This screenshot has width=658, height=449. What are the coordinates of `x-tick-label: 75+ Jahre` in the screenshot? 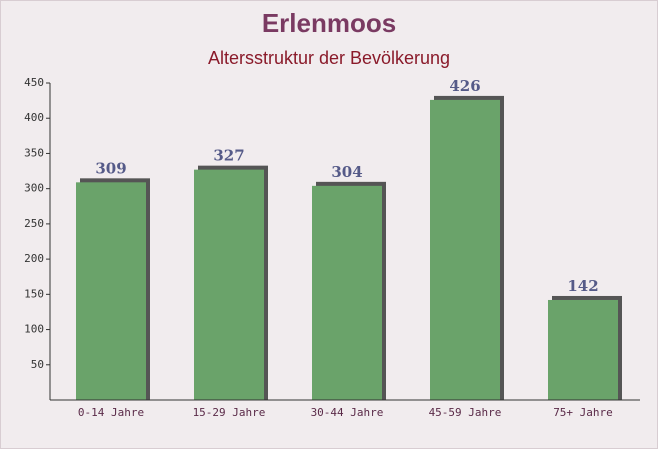 It's located at (583, 412).